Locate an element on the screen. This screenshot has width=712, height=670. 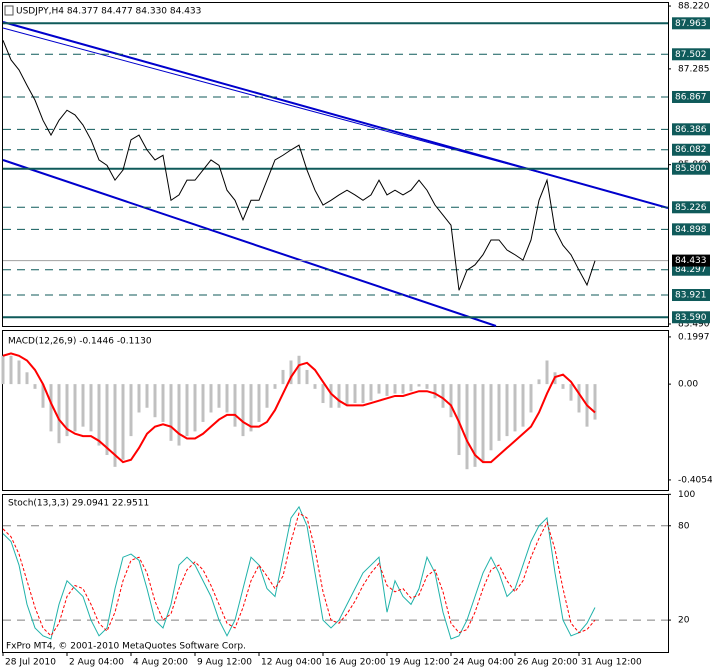
x-tick-label: 24 Aug 04:00 is located at coordinates (483, 663).